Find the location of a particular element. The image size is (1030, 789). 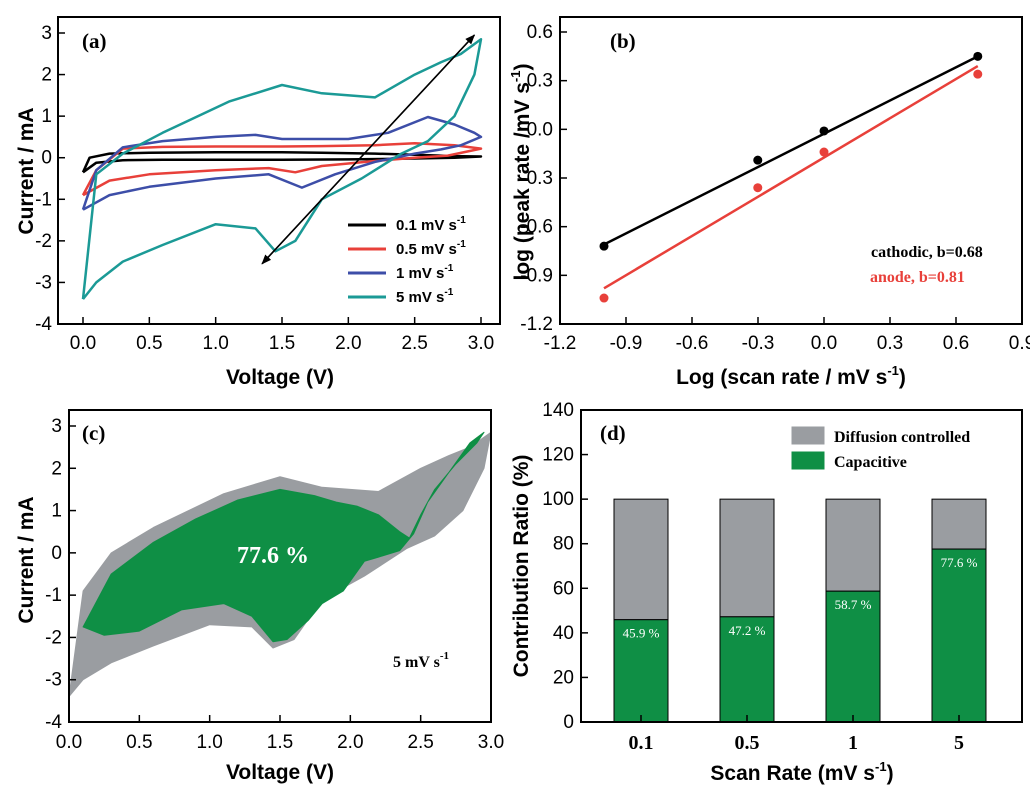

x-tick-label: -0.6 is located at coordinates (692, 343).